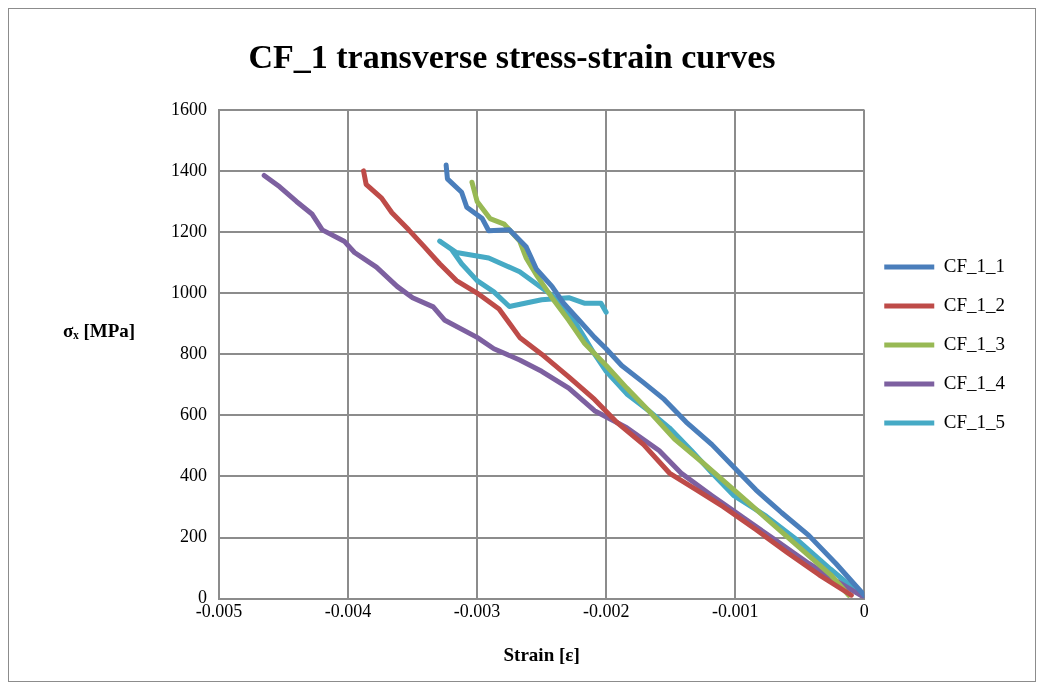 The image size is (1044, 691). I want to click on y-tick-label: 1600, so click(189, 108).